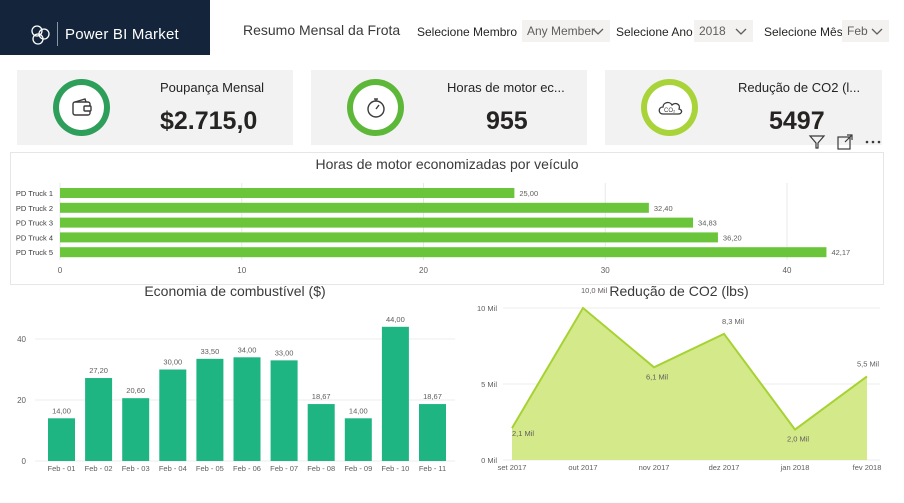 This screenshot has height=503, width=904. What do you see at coordinates (34, 252) in the screenshot?
I see `y-category-label: PD Truck 5` at bounding box center [34, 252].